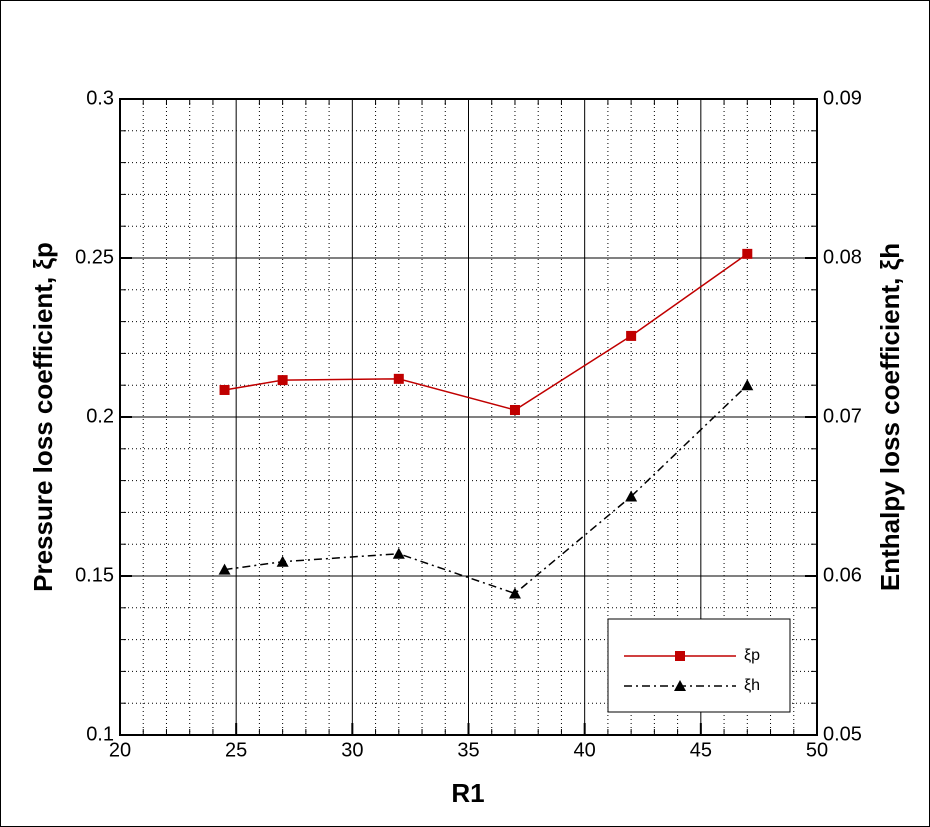  Describe the element at coordinates (752, 655) in the screenshot. I see `legend-label: ξp` at that location.